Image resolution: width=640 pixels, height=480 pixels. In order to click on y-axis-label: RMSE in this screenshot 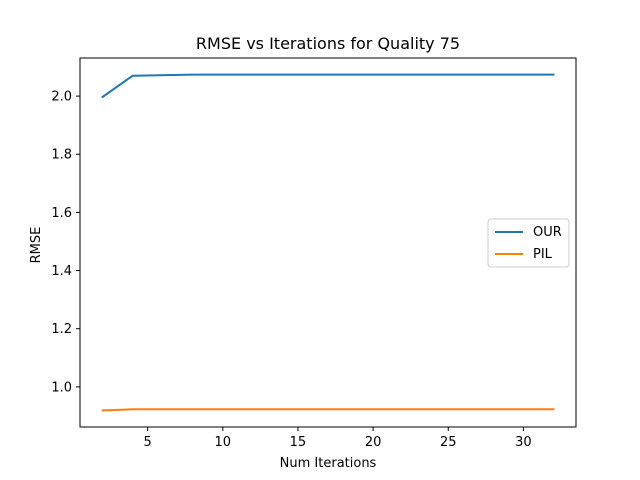, I will do `click(36, 245)`.